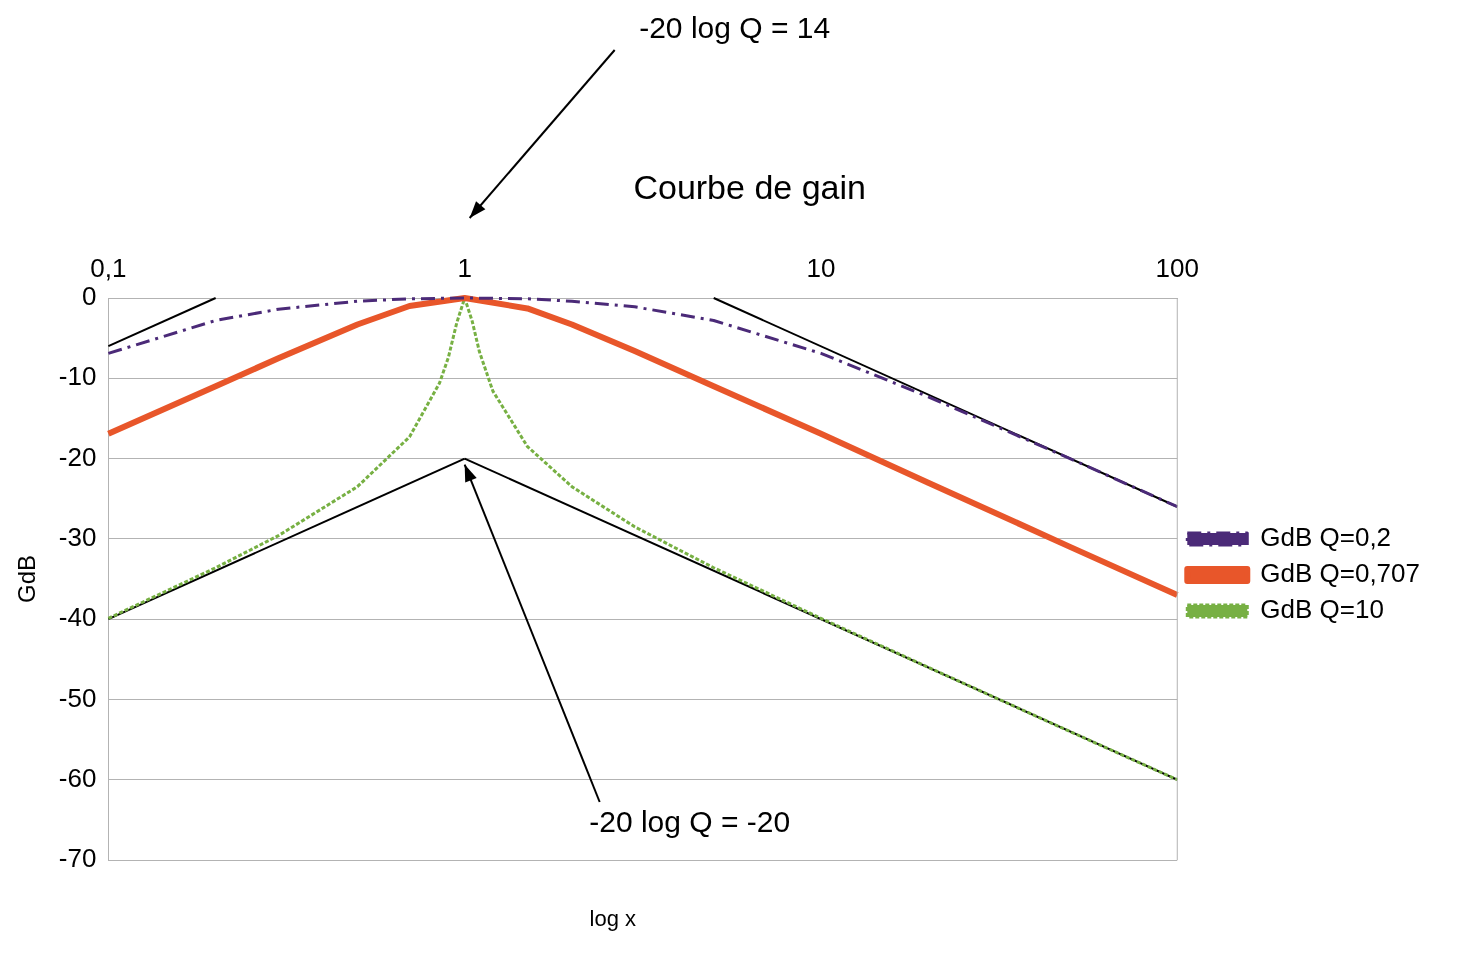 This screenshot has width=1457, height=960. What do you see at coordinates (77, 537) in the screenshot?
I see `y-tick-label: -30` at bounding box center [77, 537].